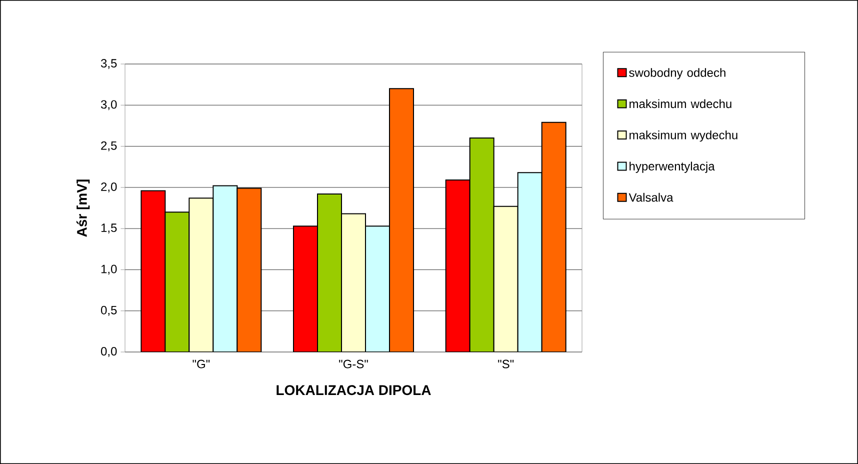 The image size is (858, 464). Describe the element at coordinates (672, 167) in the screenshot. I see `legend-label: hyperwentylacja` at that location.